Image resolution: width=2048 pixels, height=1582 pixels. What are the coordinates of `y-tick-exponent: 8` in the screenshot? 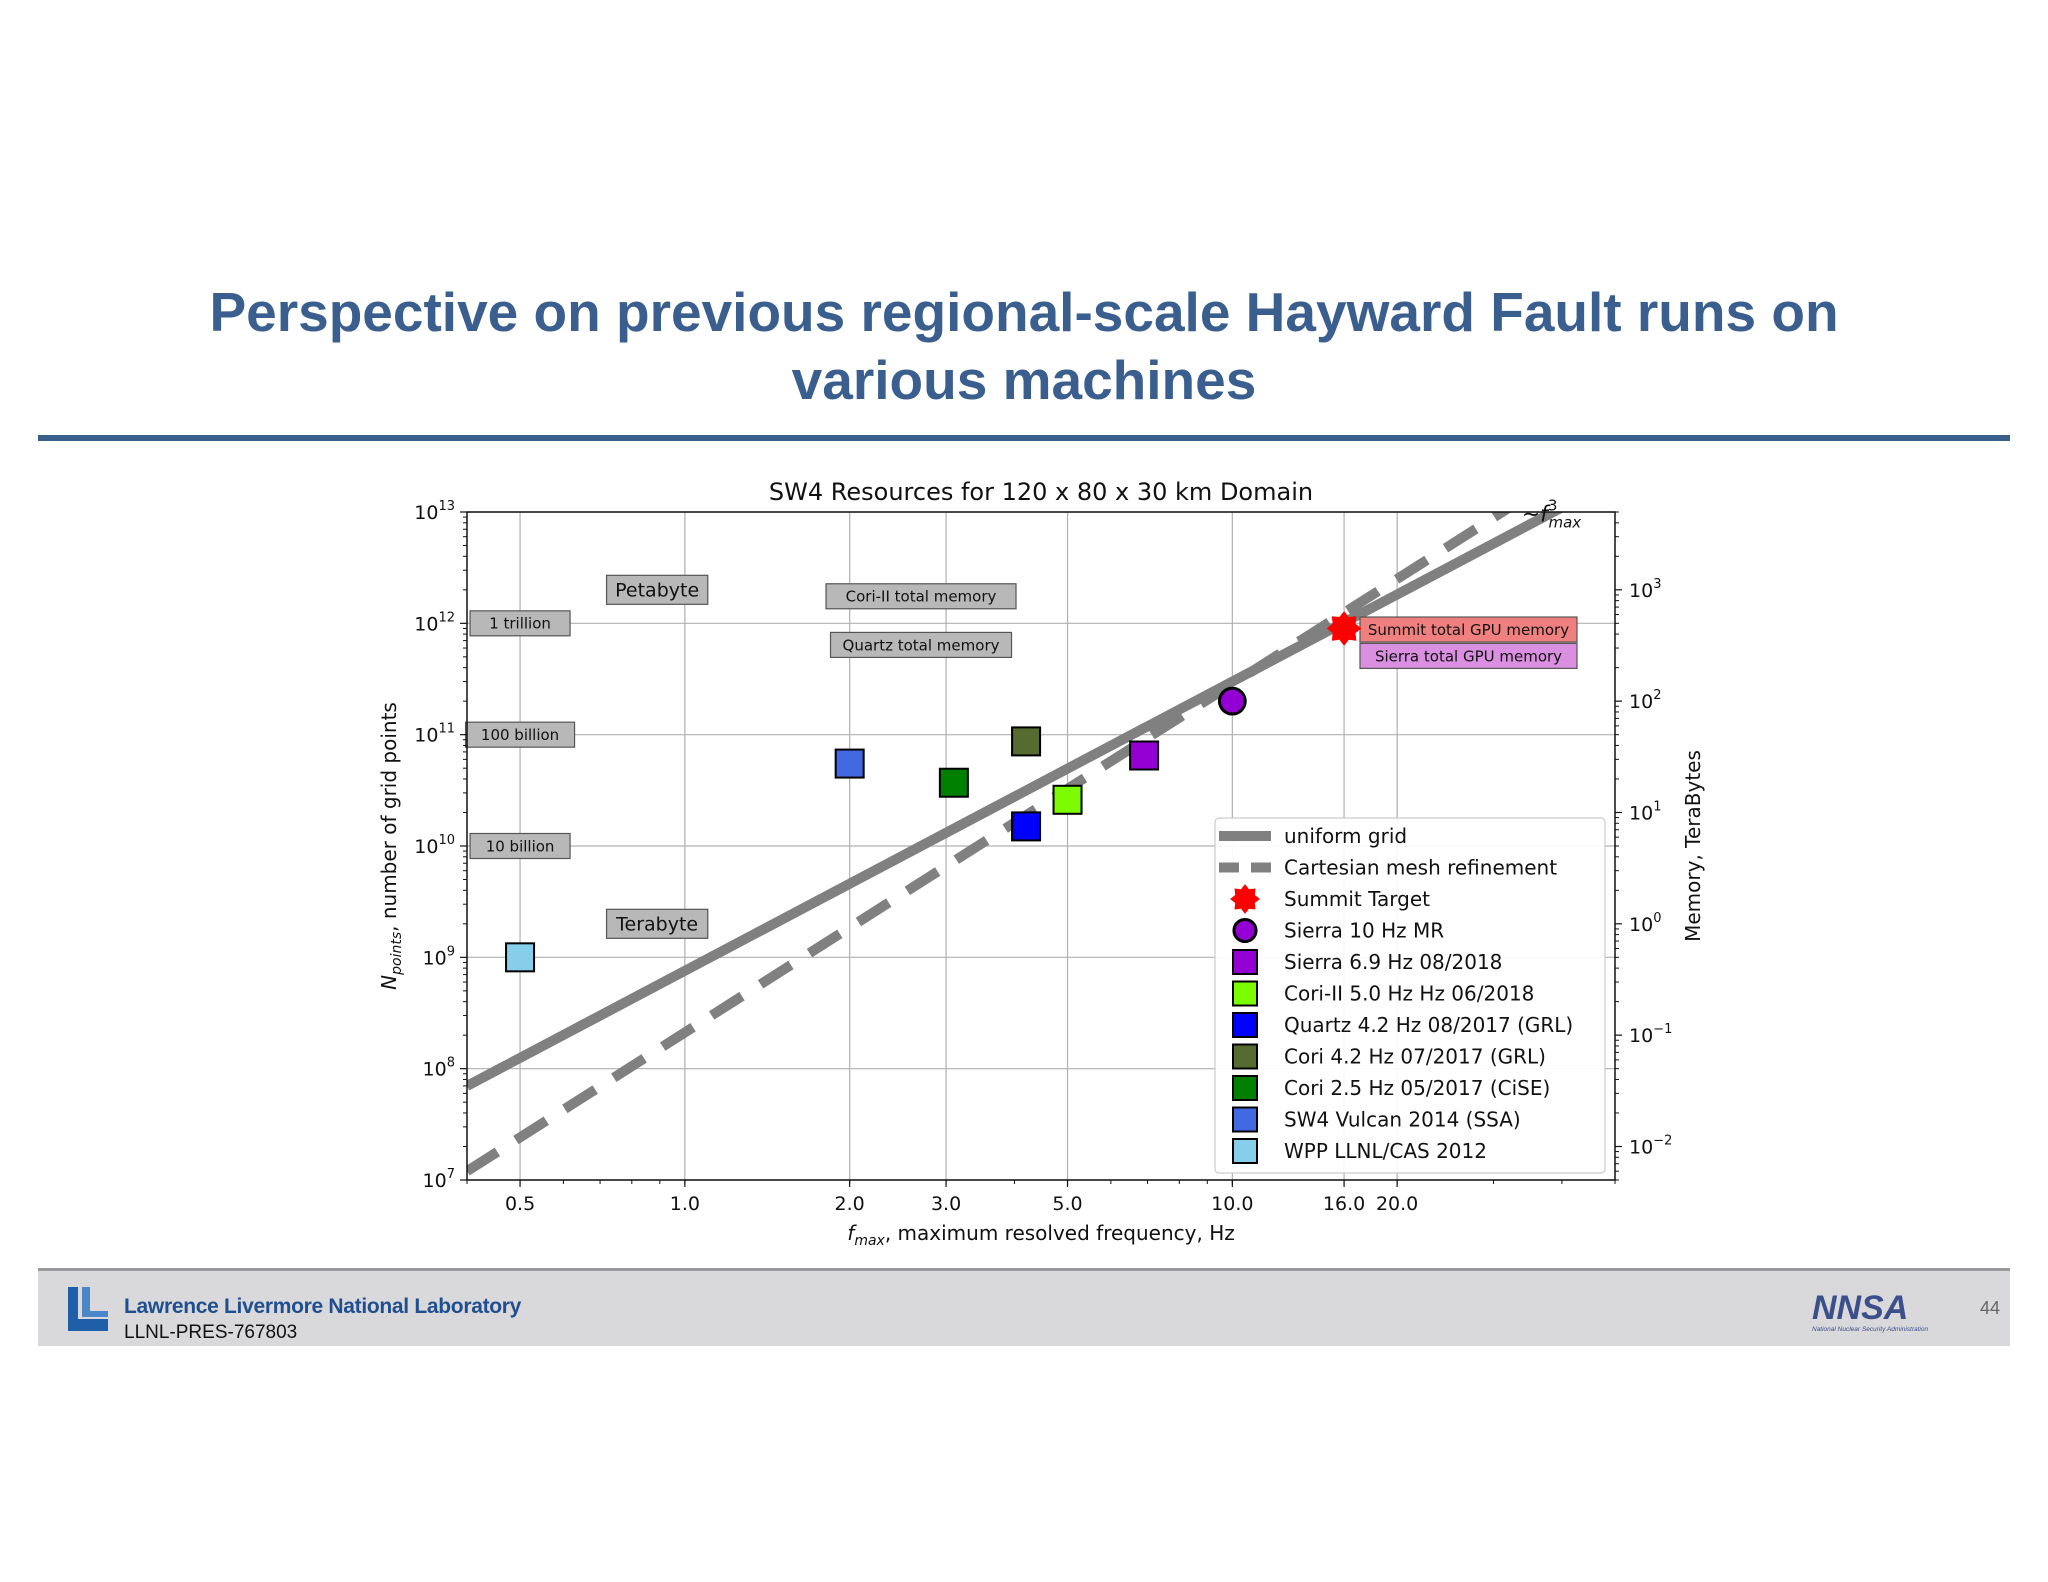 It's located at (451, 1063).